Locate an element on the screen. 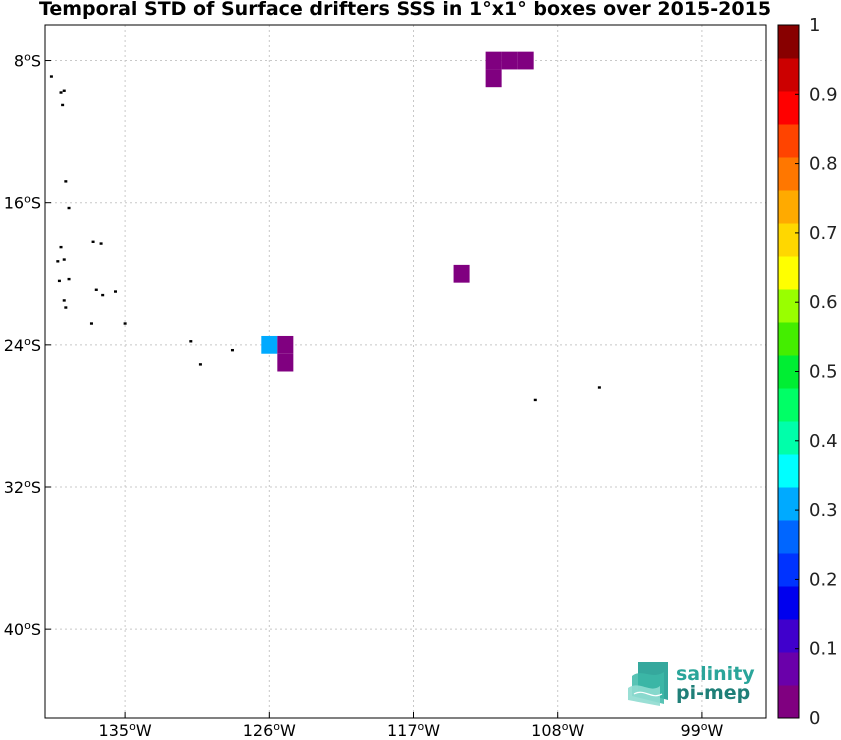 The height and width of the screenshot is (740, 841). colorbar-ticks: 0 0.1 0.2 0.3 0.4 0.5 0.6 0.7 0.8 0.9 1 is located at coordinates (816, 372).